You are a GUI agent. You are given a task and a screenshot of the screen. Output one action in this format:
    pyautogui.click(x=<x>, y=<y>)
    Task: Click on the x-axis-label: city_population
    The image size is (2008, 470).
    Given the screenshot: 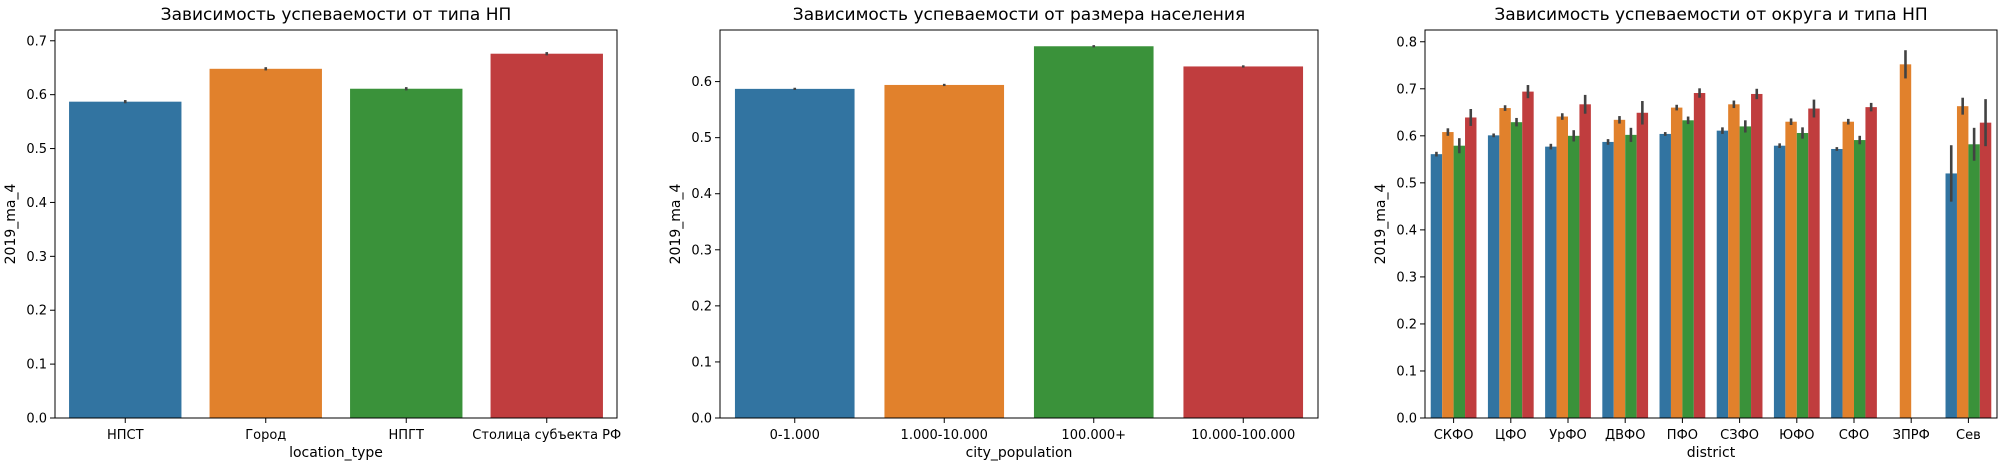 What is the action you would take?
    pyautogui.click(x=1019, y=453)
    